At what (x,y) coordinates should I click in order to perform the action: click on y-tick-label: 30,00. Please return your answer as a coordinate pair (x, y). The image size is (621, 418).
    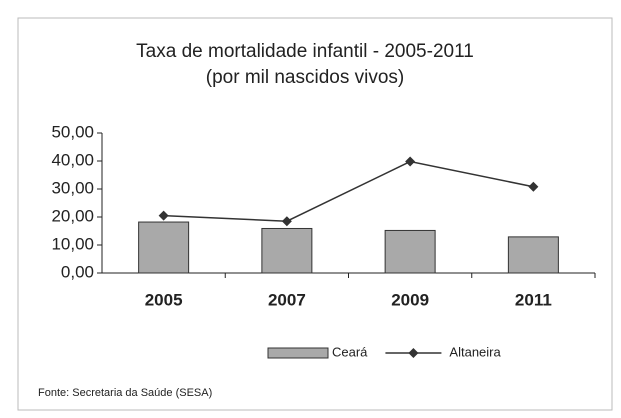
    Looking at the image, I should click on (72, 187).